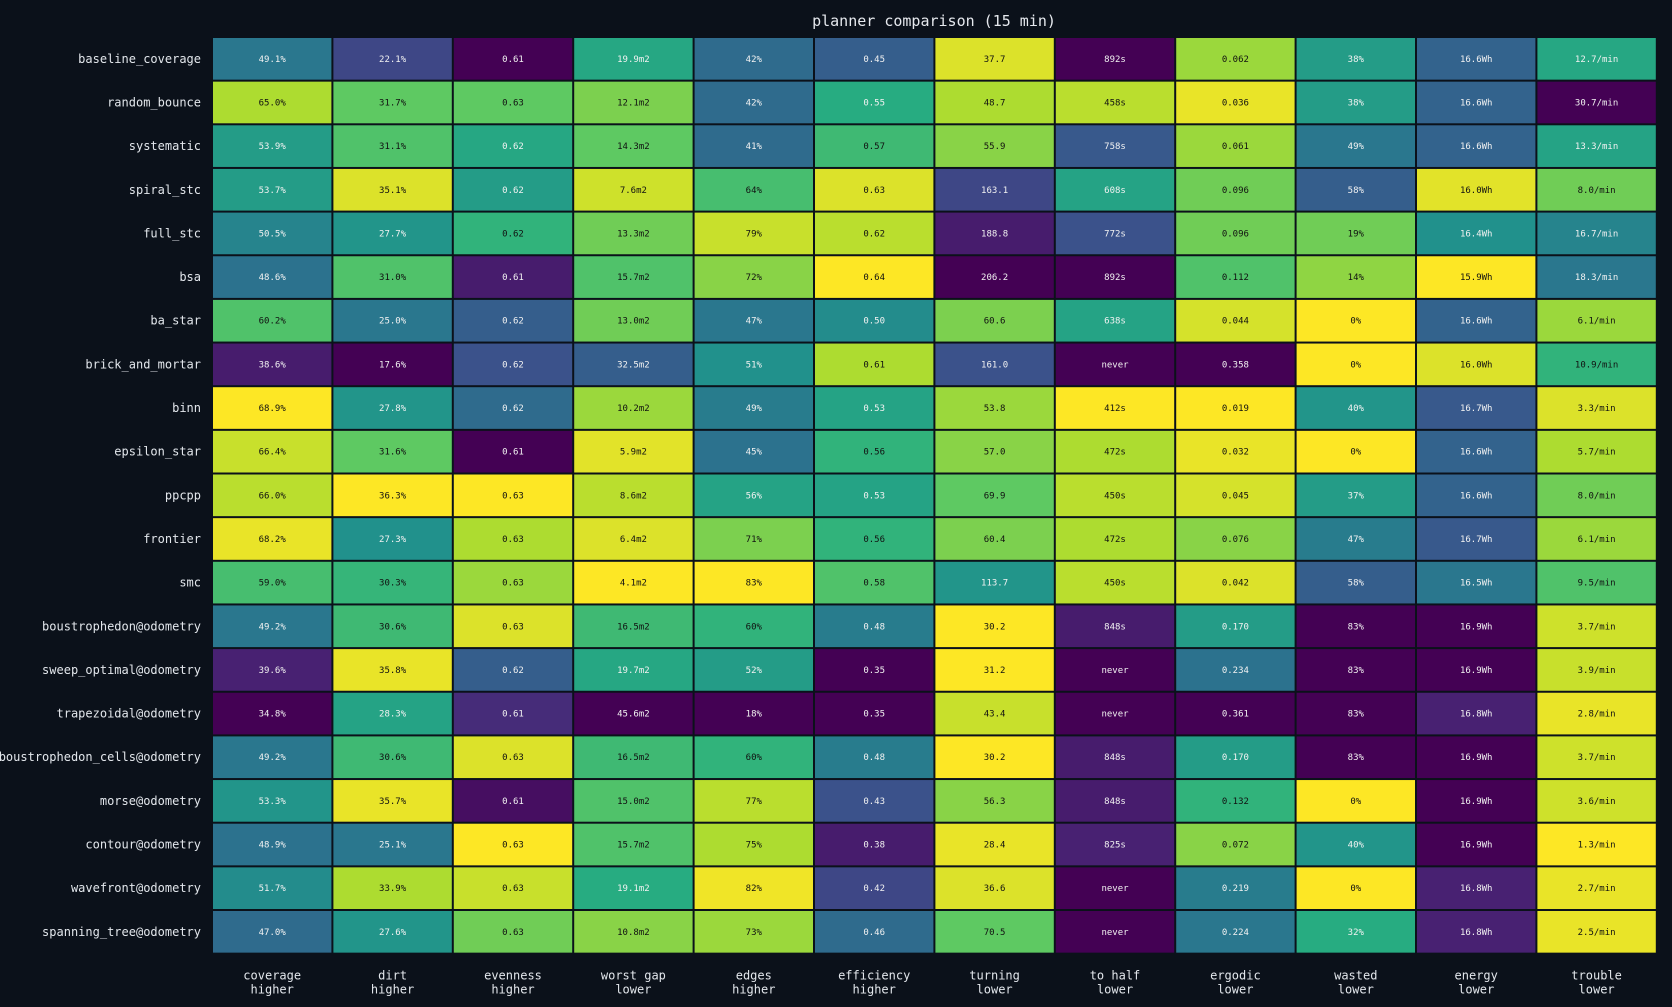 The image size is (1672, 1007). What do you see at coordinates (1115, 453) in the screenshot?
I see `cell-value: 472s` at bounding box center [1115, 453].